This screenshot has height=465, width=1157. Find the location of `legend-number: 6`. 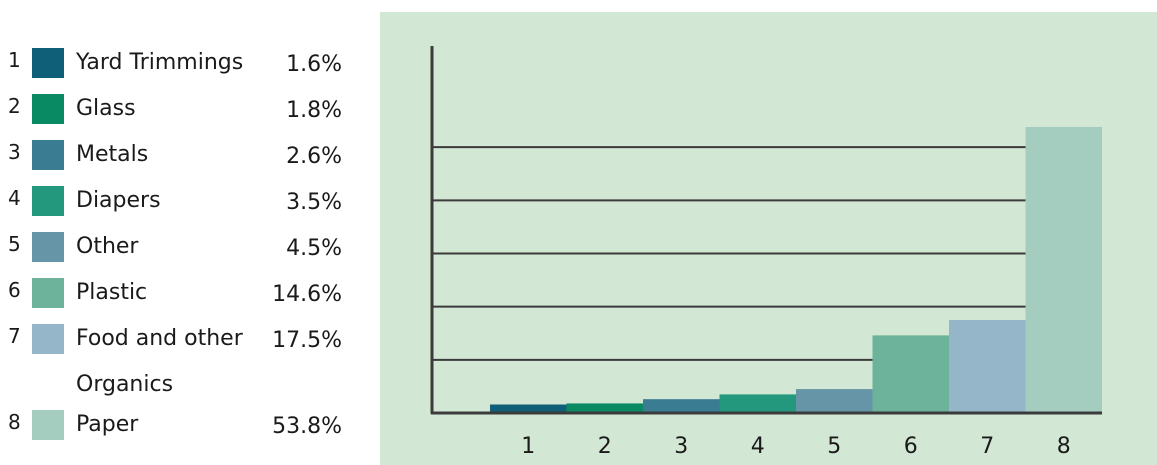

legend-number: 6 is located at coordinates (14, 290).